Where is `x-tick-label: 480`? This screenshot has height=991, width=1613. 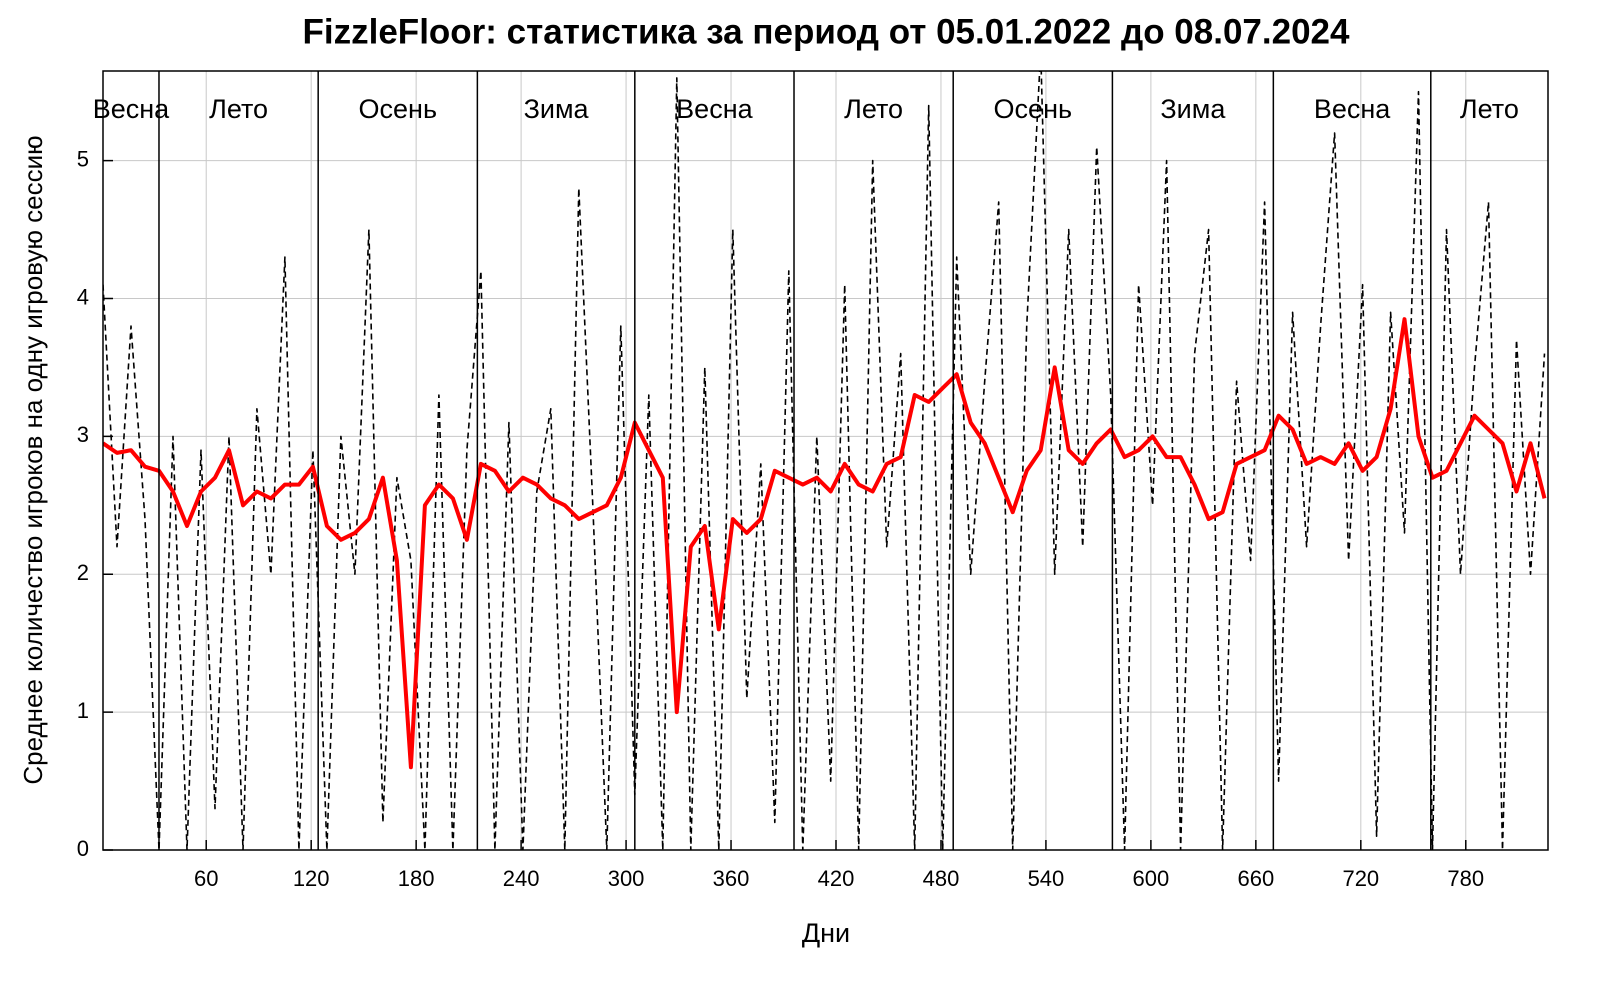
x-tick-label: 480 is located at coordinates (941, 878).